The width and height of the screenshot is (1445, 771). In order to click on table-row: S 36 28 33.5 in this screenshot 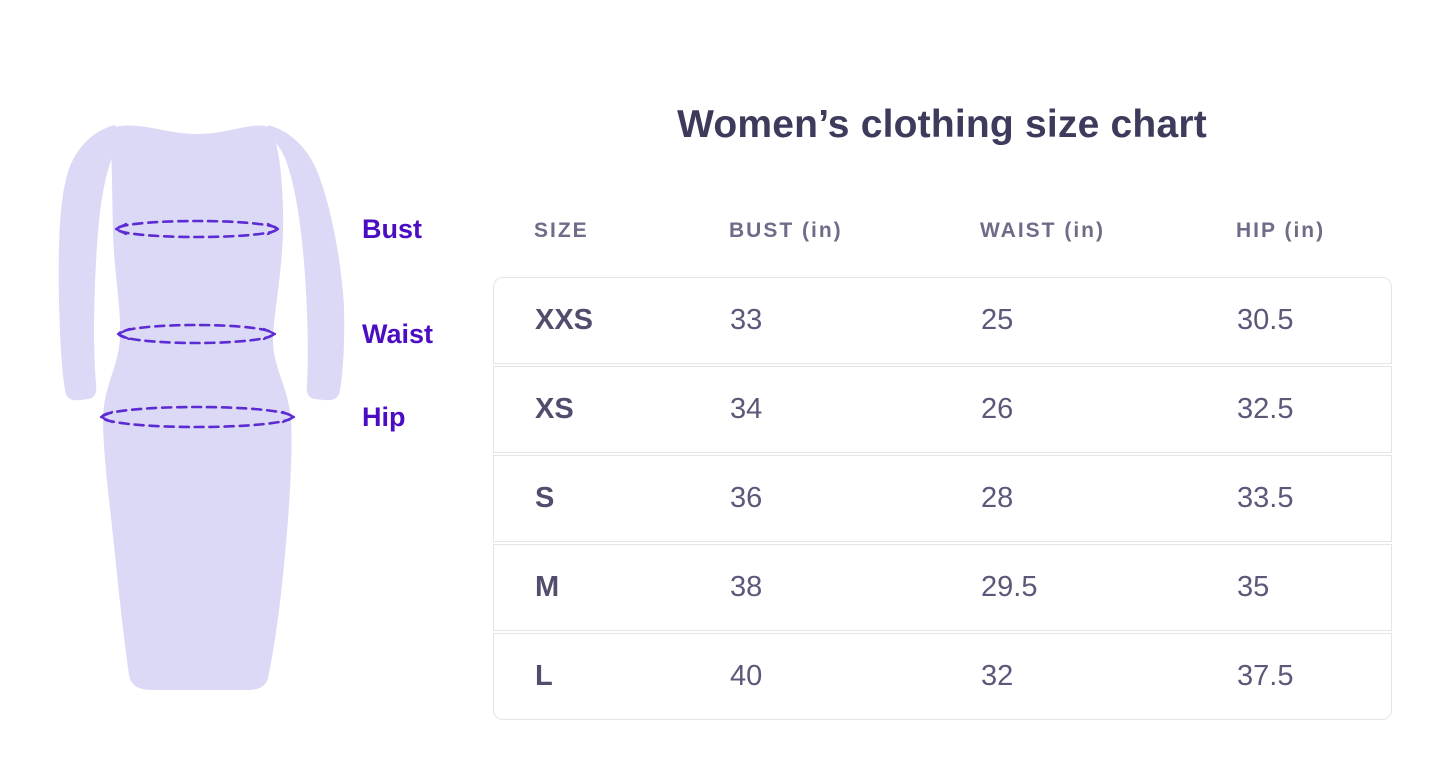, I will do `click(942, 498)`.